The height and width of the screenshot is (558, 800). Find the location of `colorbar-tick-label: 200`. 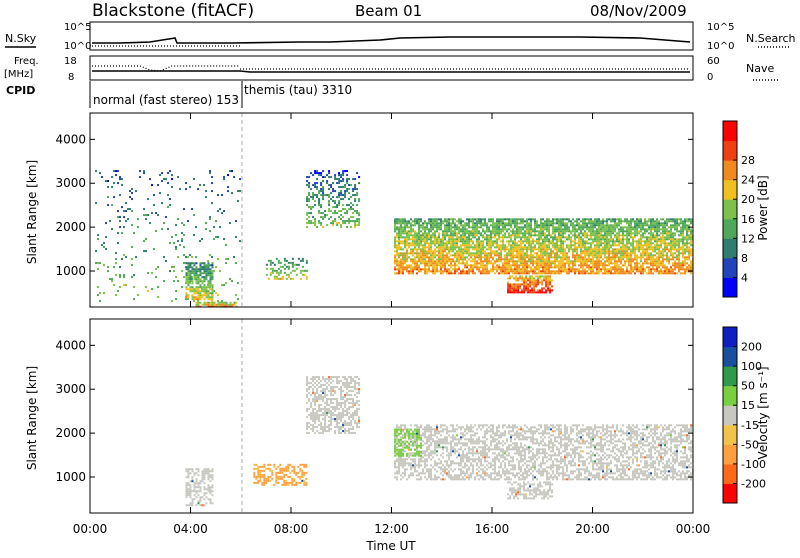

colorbar-tick-label: 200 is located at coordinates (751, 347).